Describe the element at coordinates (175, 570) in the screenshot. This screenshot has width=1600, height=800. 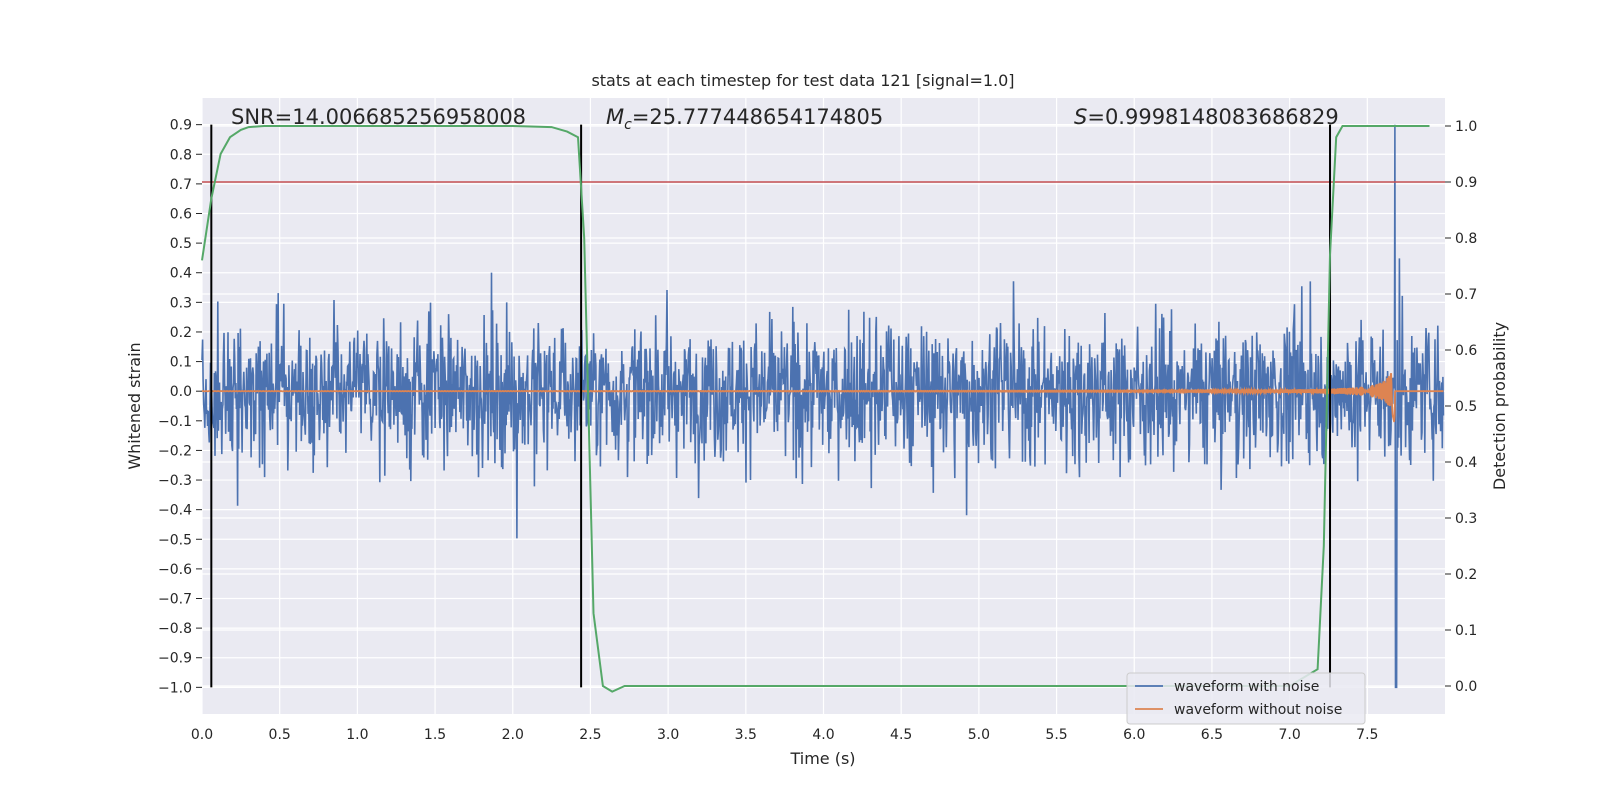
I see `y-tick-label: −0.6` at that location.